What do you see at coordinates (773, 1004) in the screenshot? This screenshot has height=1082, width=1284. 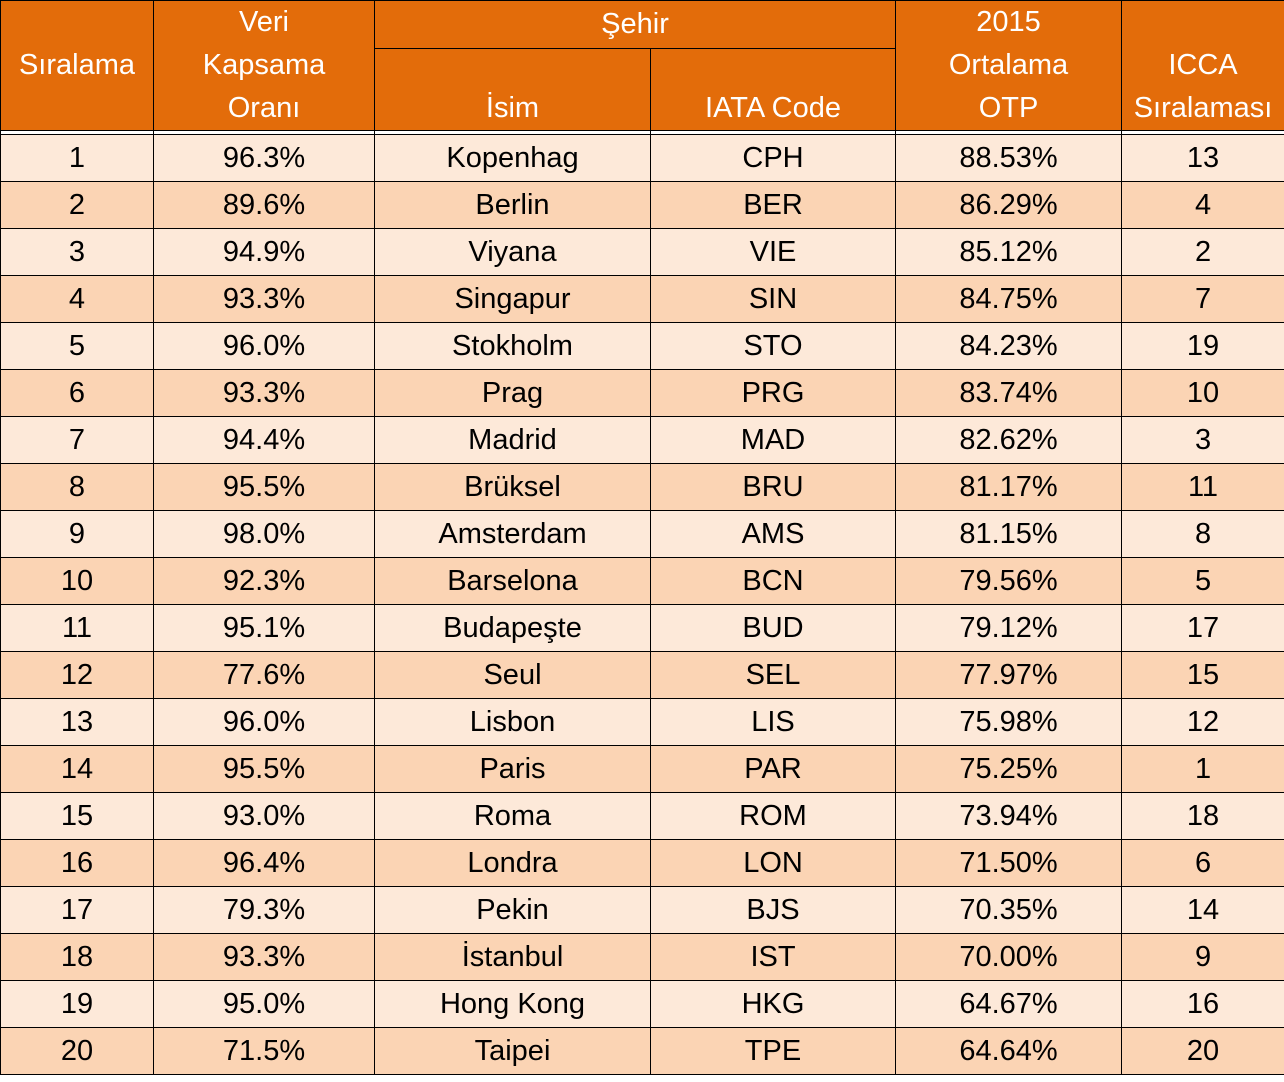 I see `cell-iata: HKG` at bounding box center [773, 1004].